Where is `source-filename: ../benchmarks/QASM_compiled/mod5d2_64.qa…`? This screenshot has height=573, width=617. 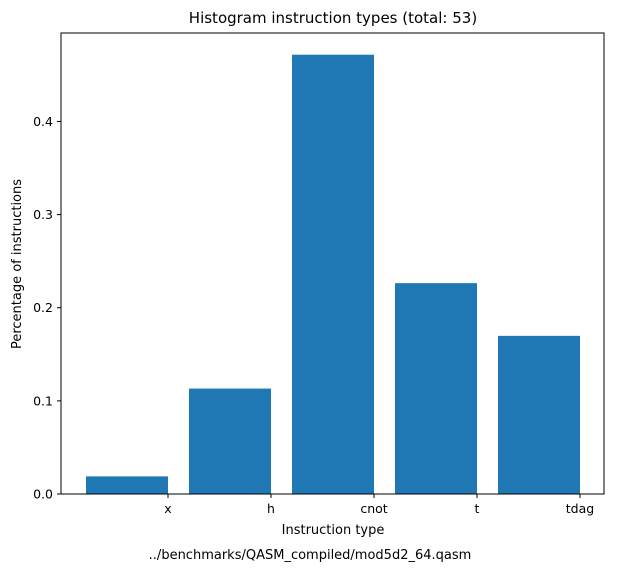
source-filename: ../benchmarks/QASM_compiled/mod5d2_64.qa… is located at coordinates (310, 555).